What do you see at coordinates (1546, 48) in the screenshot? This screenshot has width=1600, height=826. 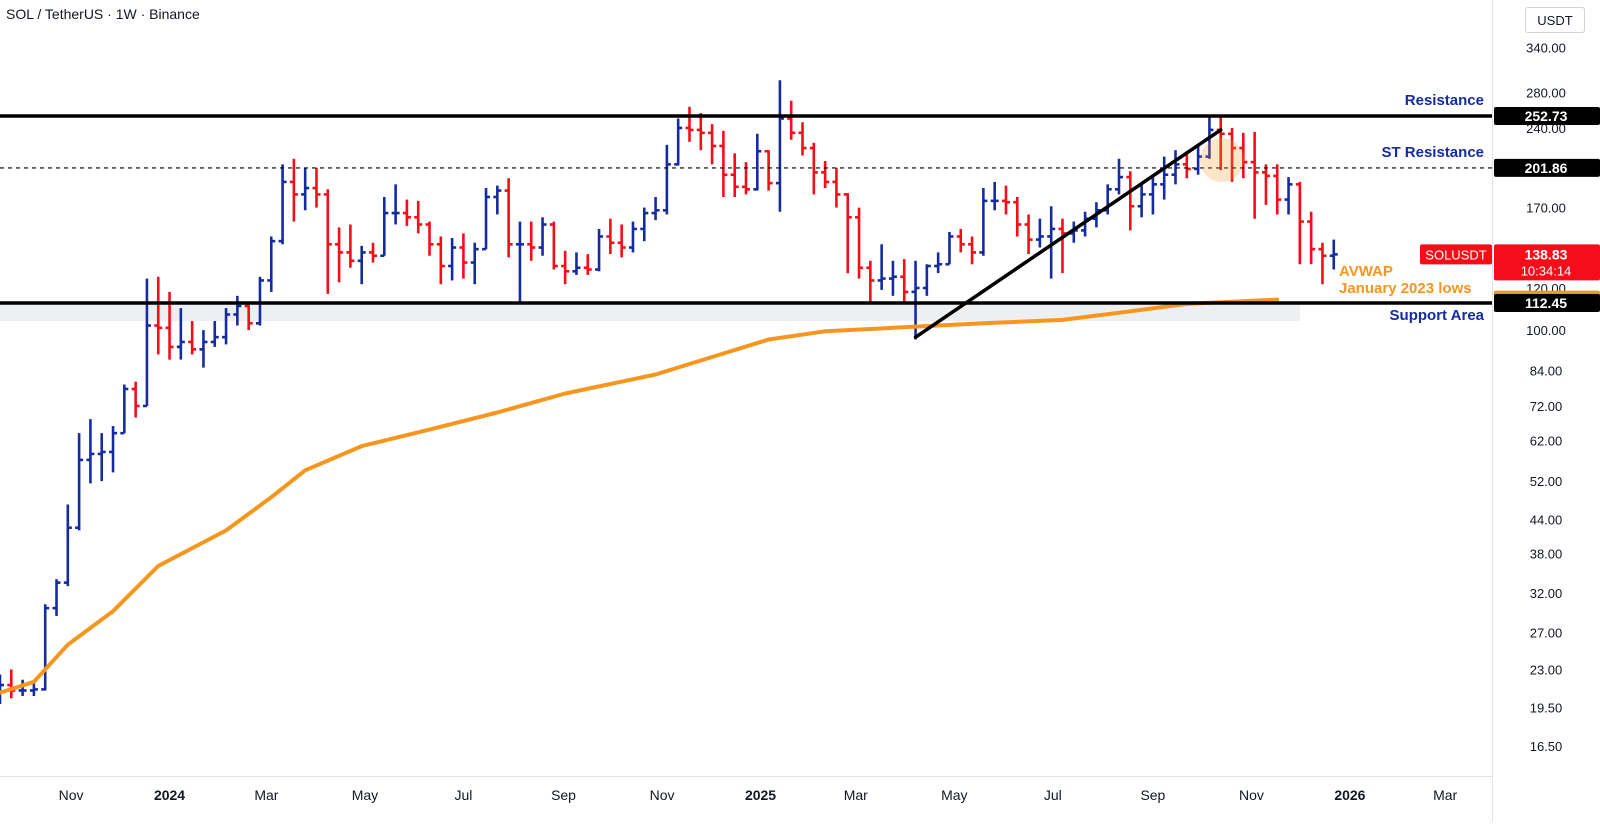 I see `price-tick-label: 340.00` at bounding box center [1546, 48].